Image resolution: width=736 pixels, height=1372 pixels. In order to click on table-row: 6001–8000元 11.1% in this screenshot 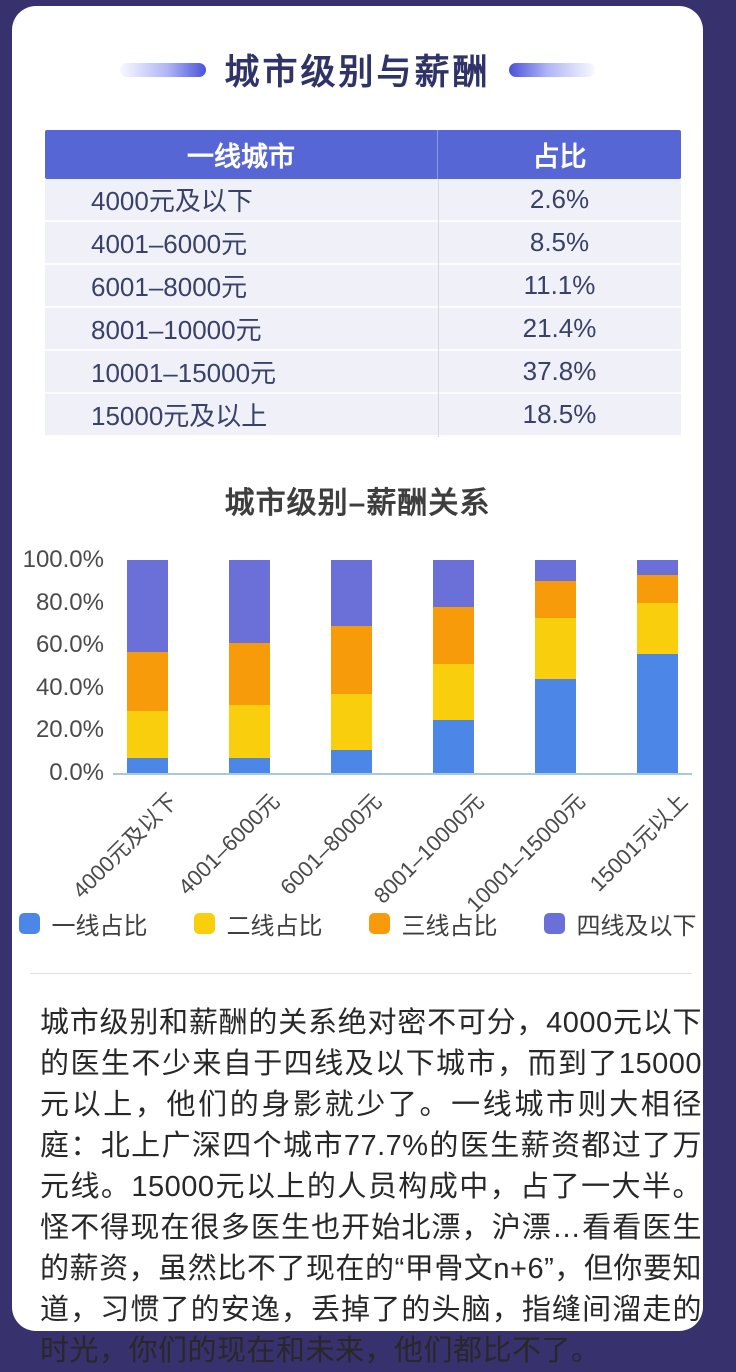, I will do `click(363, 286)`.